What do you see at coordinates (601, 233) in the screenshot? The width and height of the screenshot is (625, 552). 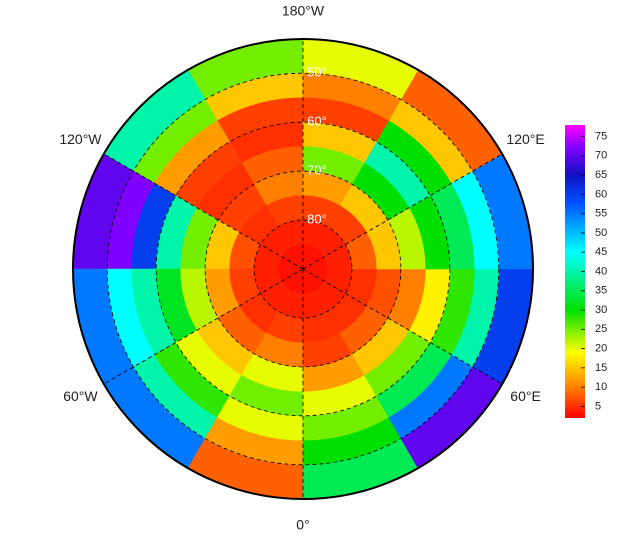 I see `colorbar-tick-label: 50` at bounding box center [601, 233].